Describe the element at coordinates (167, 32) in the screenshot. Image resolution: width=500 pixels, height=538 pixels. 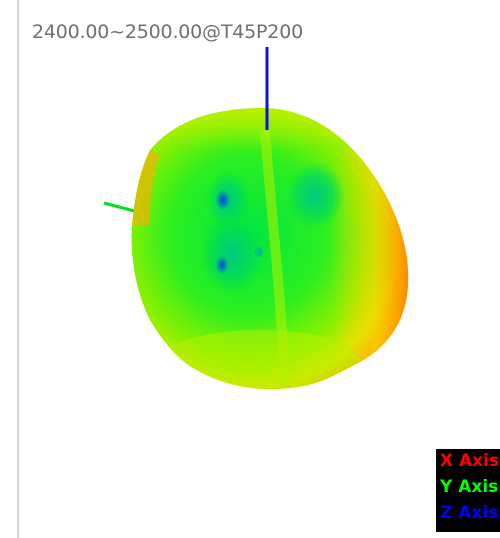
I see `frequency-title: 2400.00~2500.00@T45P200` at that location.